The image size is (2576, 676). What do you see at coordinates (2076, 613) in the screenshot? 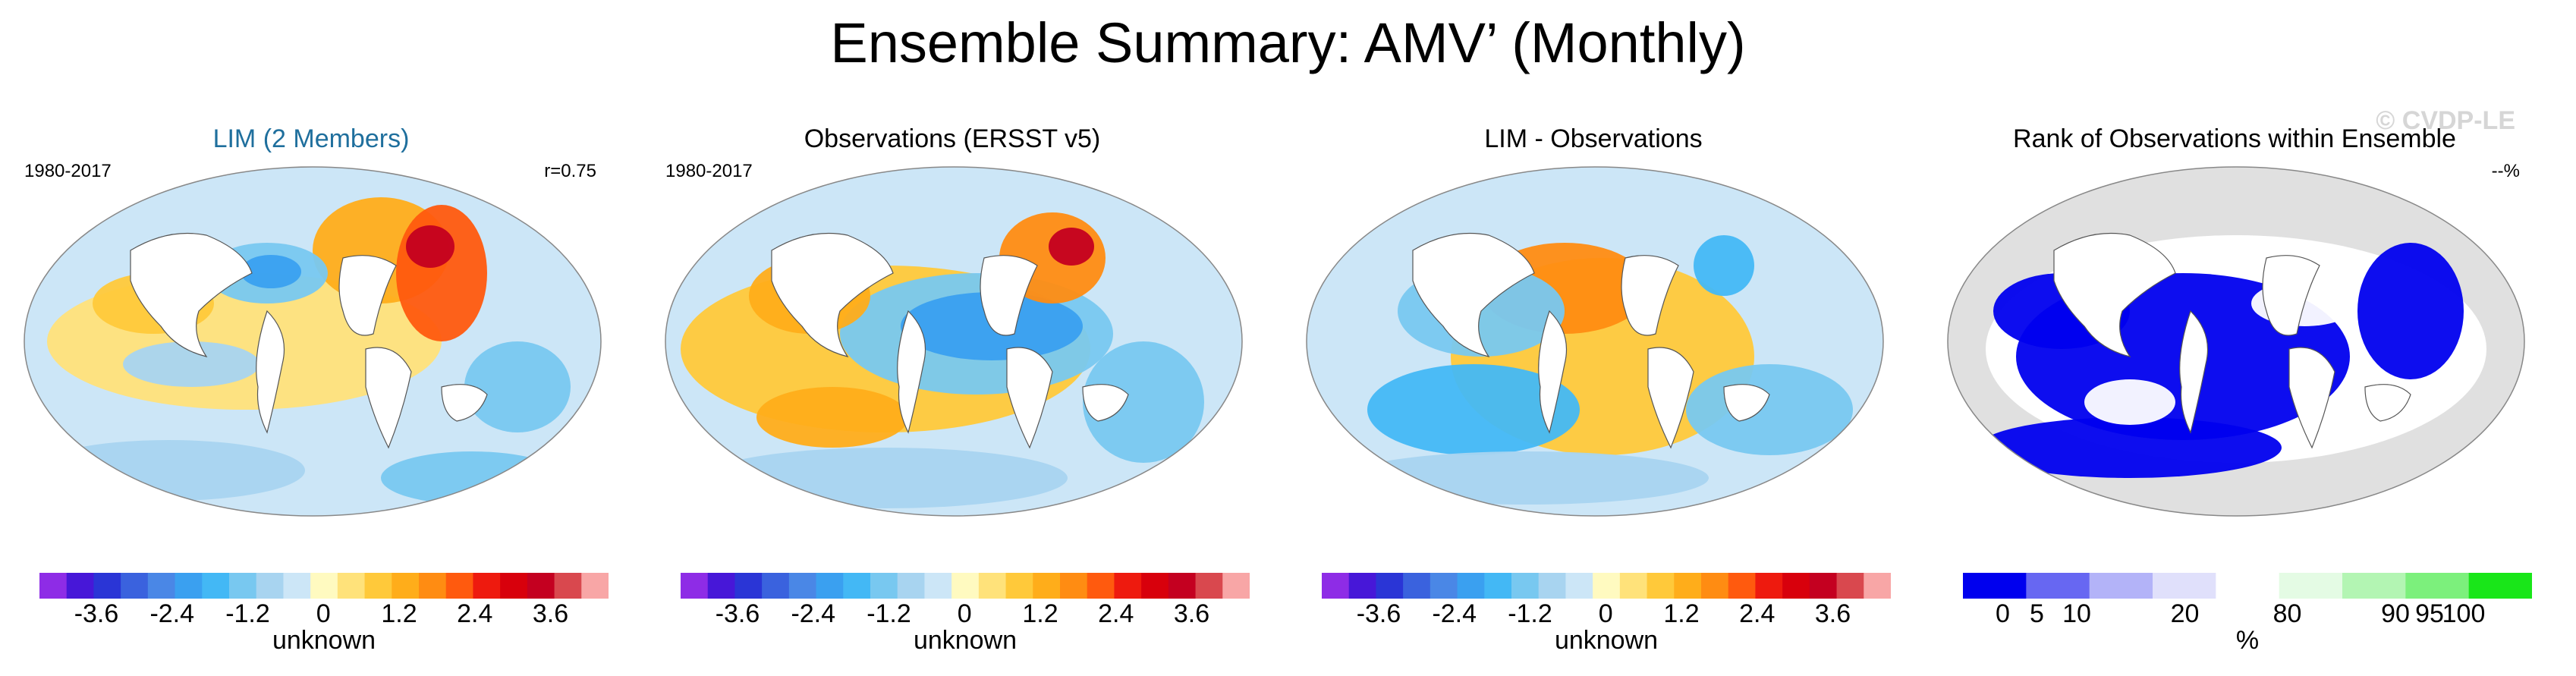
I see `colorbar-tick-label: 10` at bounding box center [2076, 613].